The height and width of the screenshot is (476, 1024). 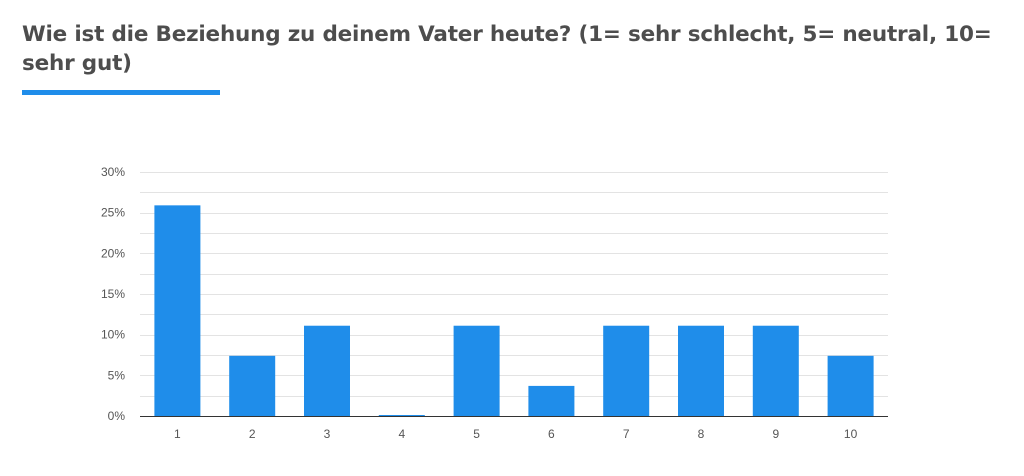 I want to click on y-tick-label: 15%, so click(x=113, y=294).